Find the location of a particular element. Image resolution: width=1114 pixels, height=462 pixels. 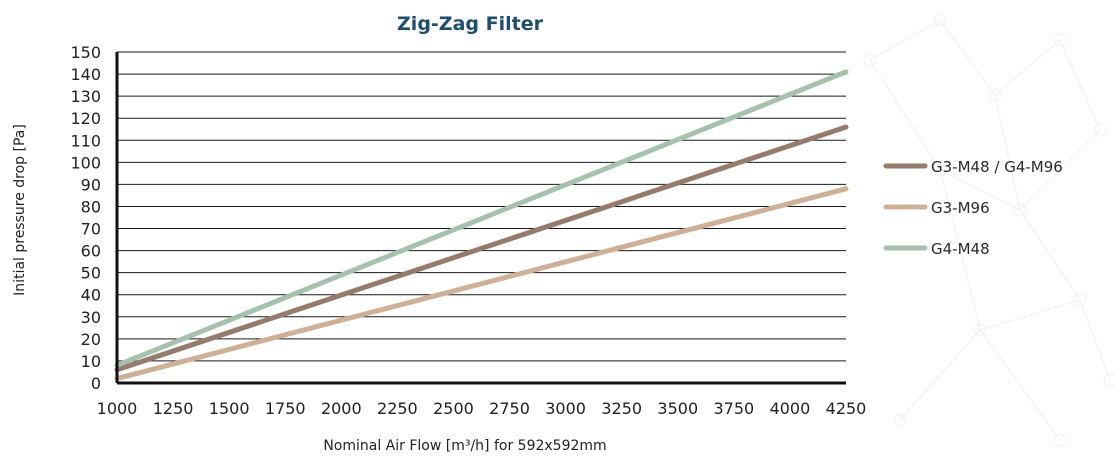

x-tick-label: 3000 is located at coordinates (565, 408).